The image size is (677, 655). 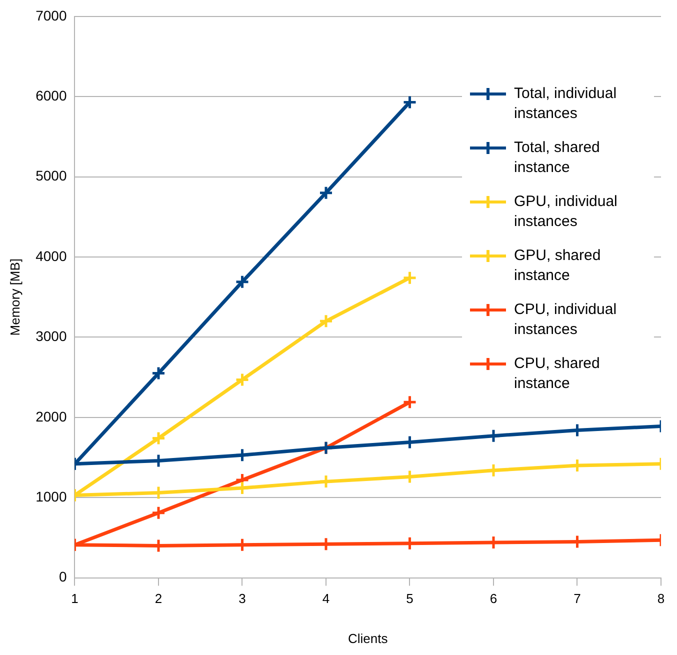 I want to click on y-tick-label: 5000, so click(x=51, y=176).